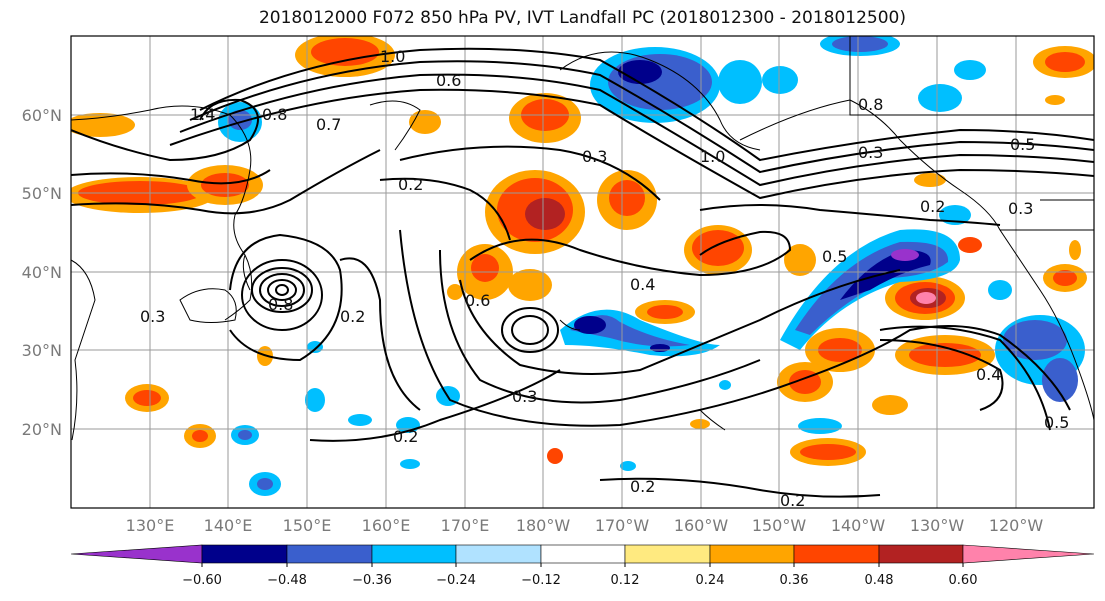 This screenshot has width=1105, height=601. What do you see at coordinates (710, 580) in the screenshot?
I see `colorbar-tick-label: 0.24` at bounding box center [710, 580].